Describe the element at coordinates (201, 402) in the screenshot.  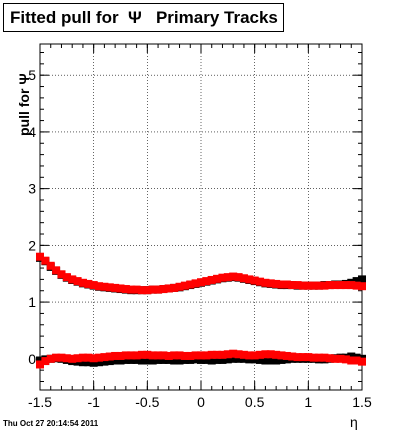
I see `x-tick-label: 0` at that location.